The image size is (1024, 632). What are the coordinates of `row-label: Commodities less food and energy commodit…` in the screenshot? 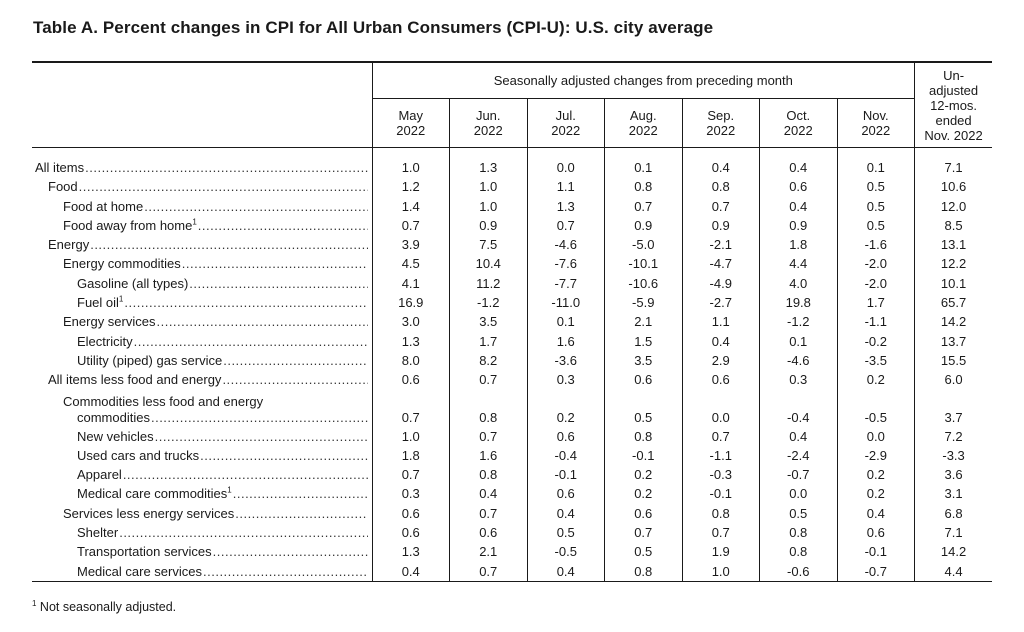 It's located at (202, 408).